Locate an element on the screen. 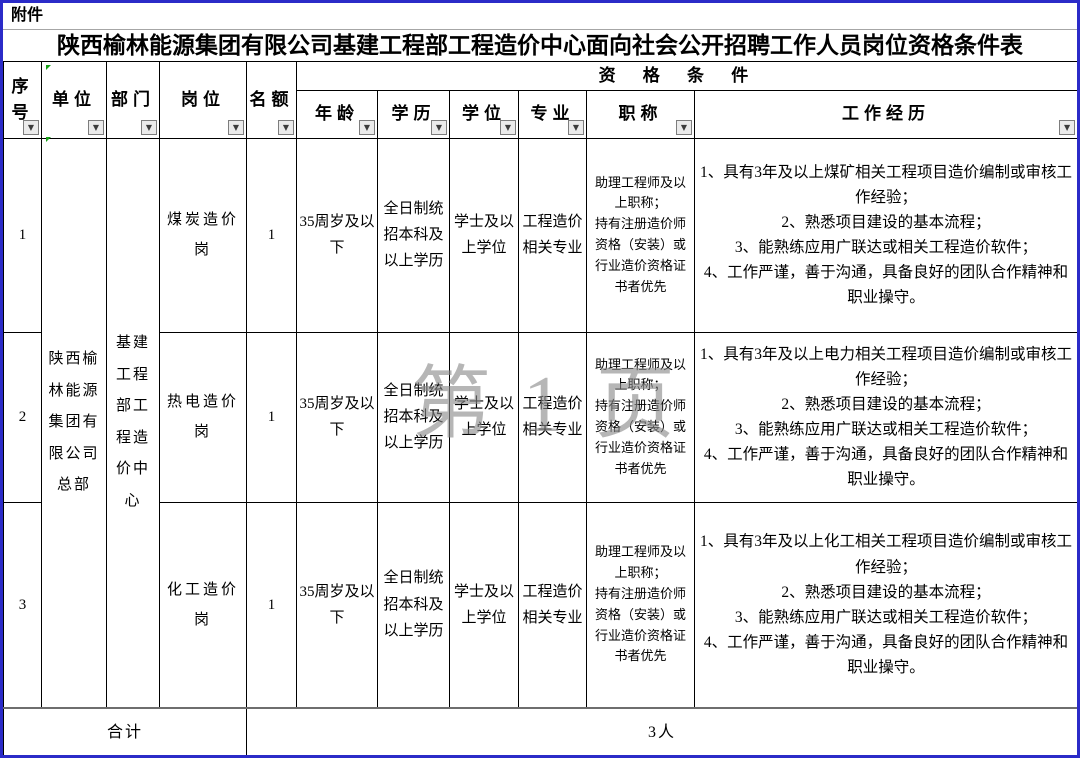  cell-post: 热电造价岗 is located at coordinates (203, 417).